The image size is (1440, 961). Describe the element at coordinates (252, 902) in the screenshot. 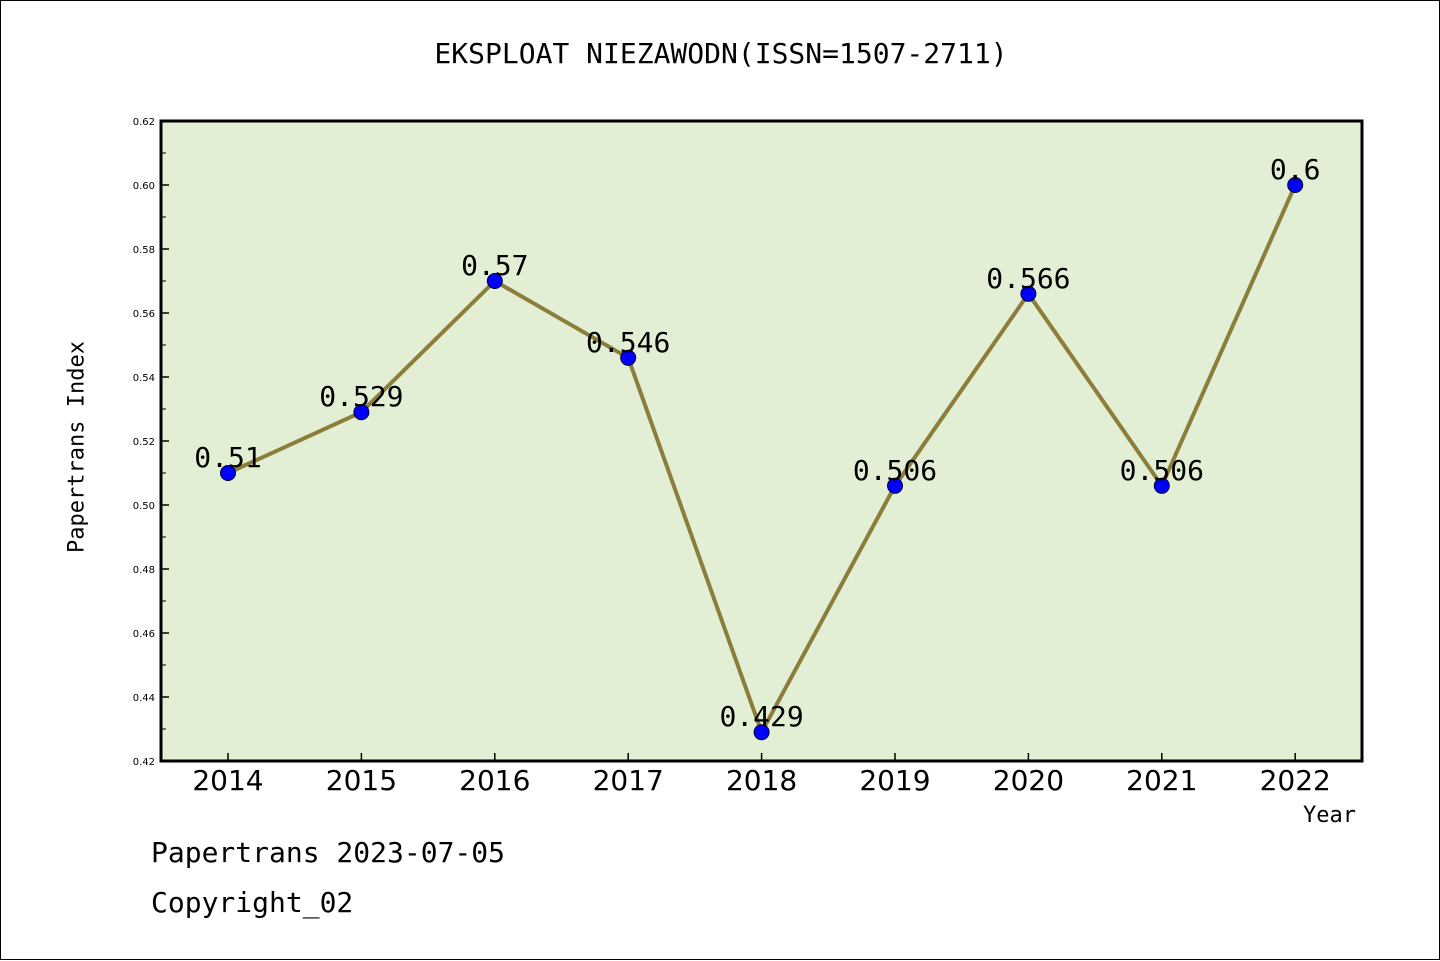

I see `footer-copyright: Copyright_02` at that location.